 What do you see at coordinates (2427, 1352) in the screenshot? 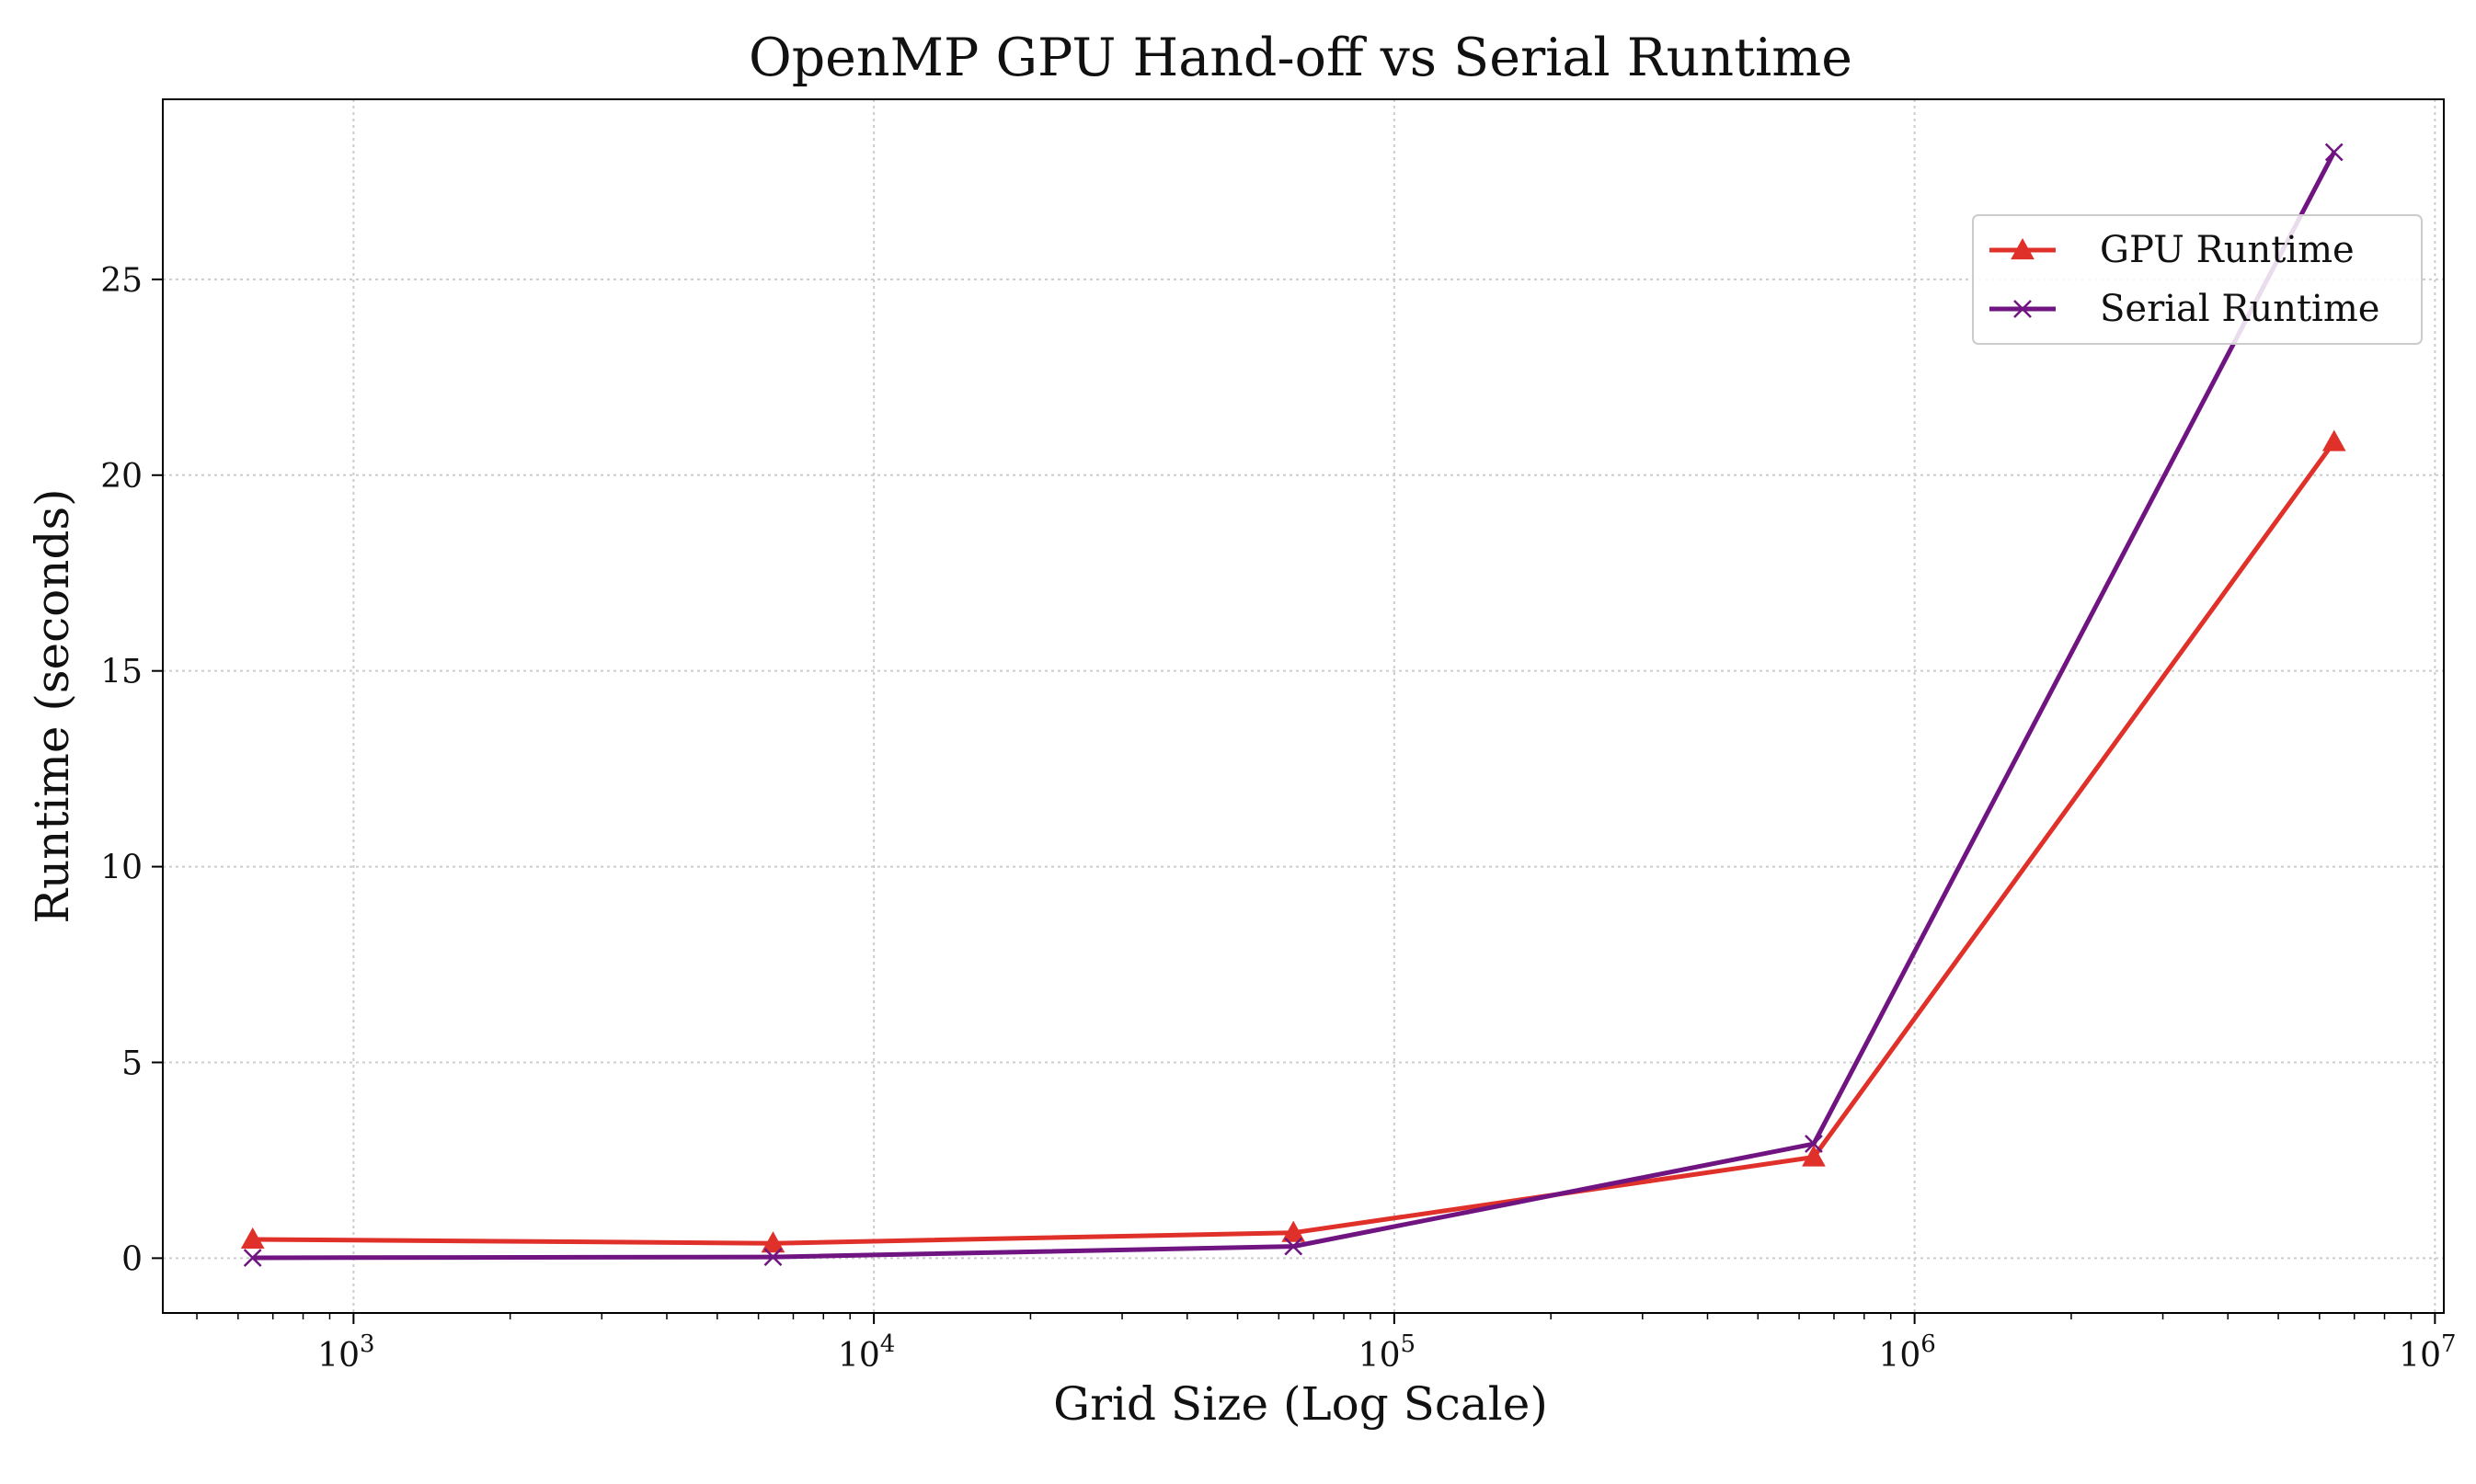
I see `x-tick-label: 10⁷` at bounding box center [2427, 1352].